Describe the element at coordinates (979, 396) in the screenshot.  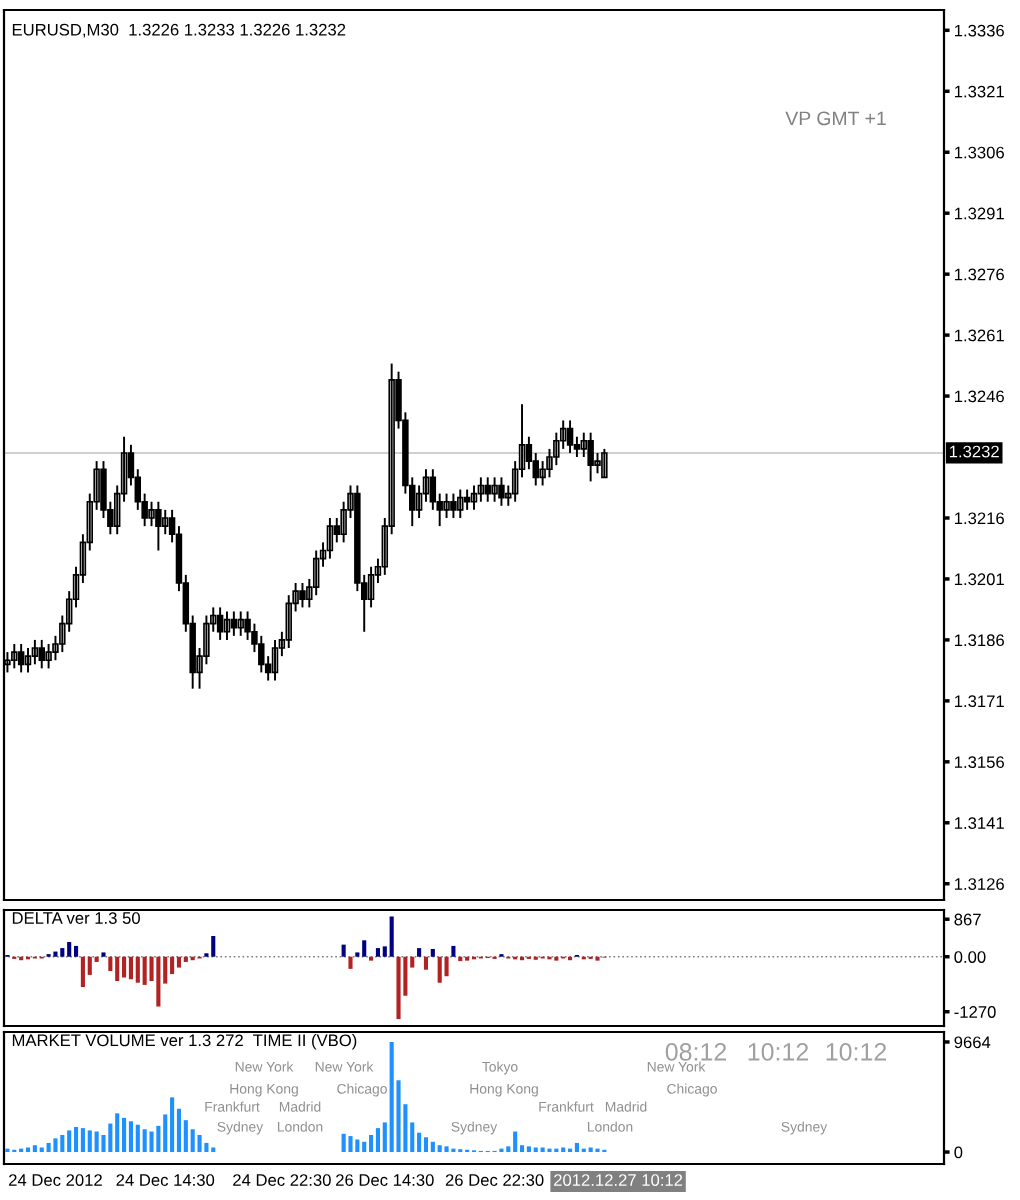
I see `y-tick-label: 1.3246` at that location.